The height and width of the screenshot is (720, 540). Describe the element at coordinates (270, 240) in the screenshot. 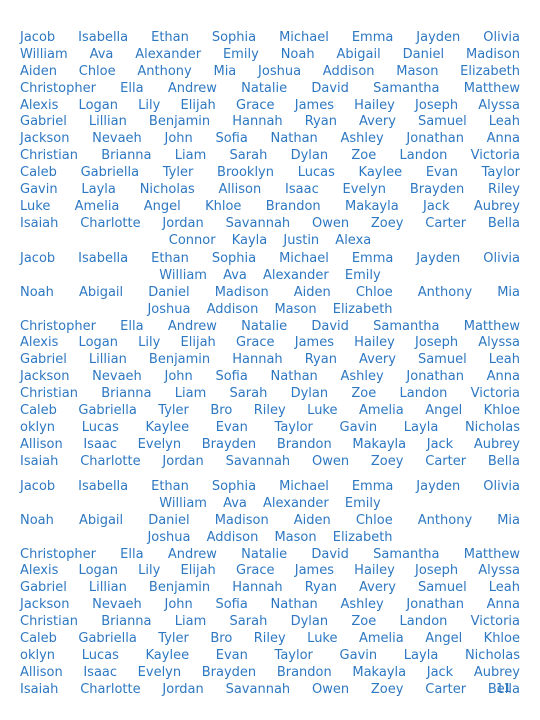

I see `name-line: Connor Kayla Justin Alexa` at that location.